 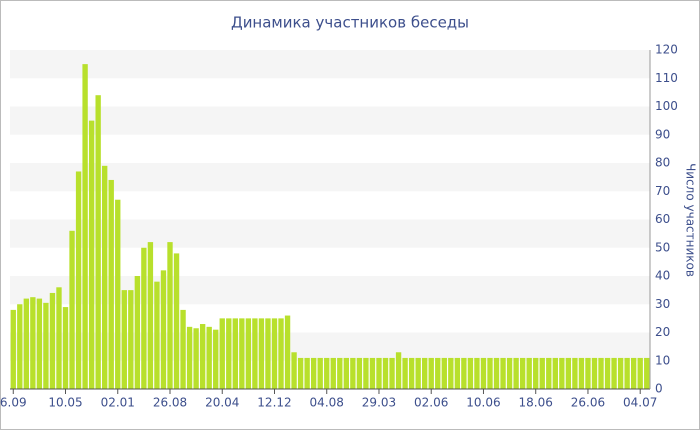 I want to click on x-tick-label: 12.12, so click(x=274, y=403).